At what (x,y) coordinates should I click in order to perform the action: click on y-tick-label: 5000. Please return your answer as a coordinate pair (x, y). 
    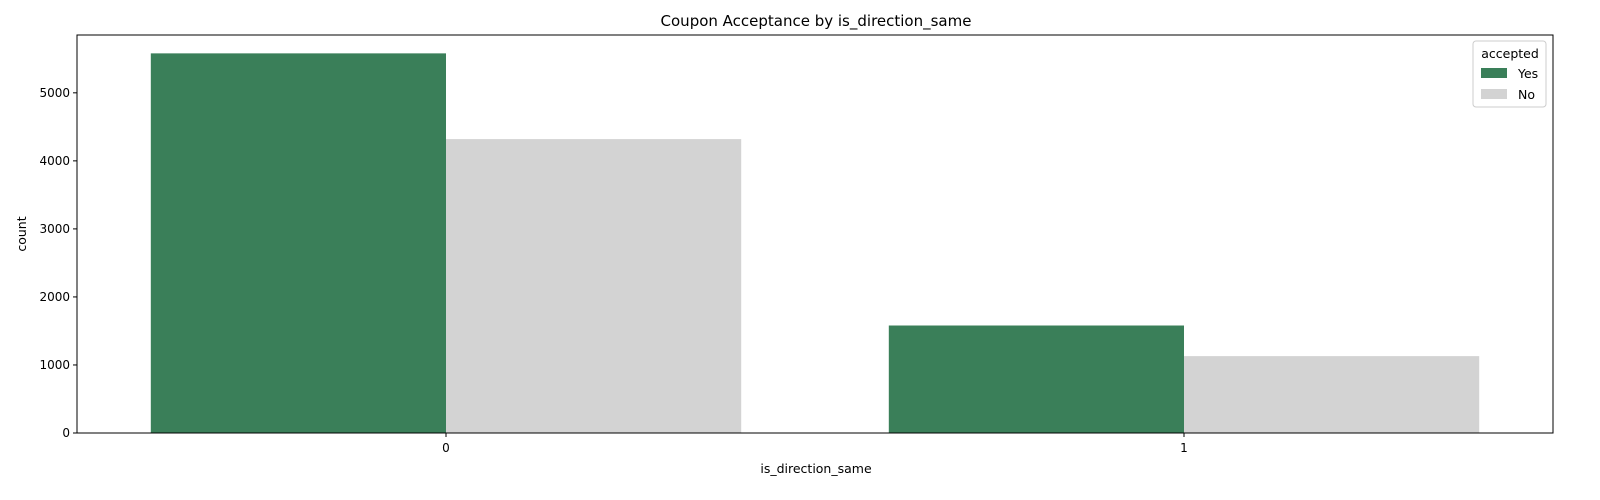
    Looking at the image, I should click on (54, 93).